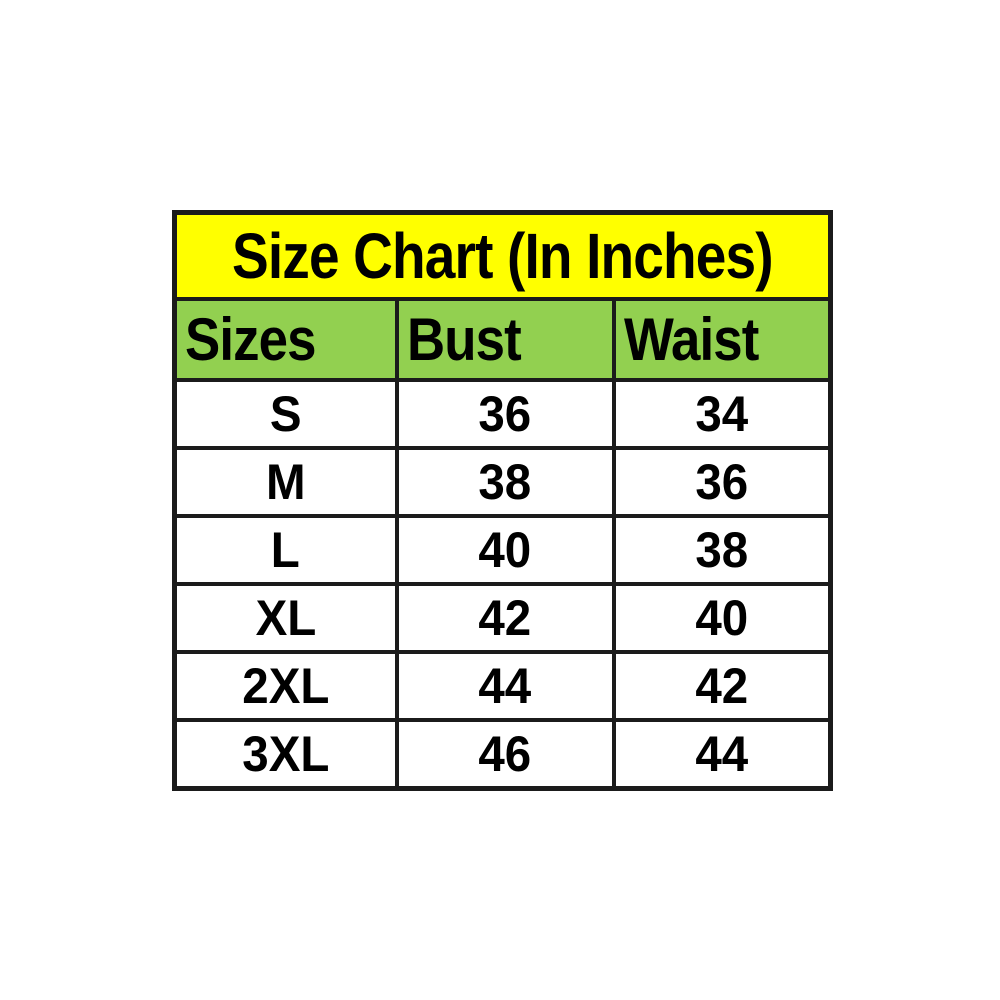 Image resolution: width=1000 pixels, height=1000 pixels. I want to click on table-title-cell: Size Chart (In Inches), so click(502, 255).